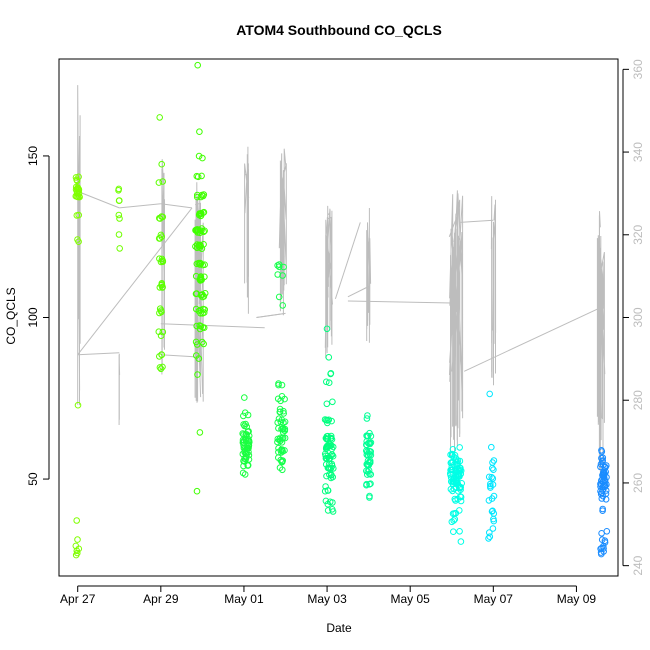 The image size is (650, 650). I want to click on y2-tick-label: 280, so click(638, 400).